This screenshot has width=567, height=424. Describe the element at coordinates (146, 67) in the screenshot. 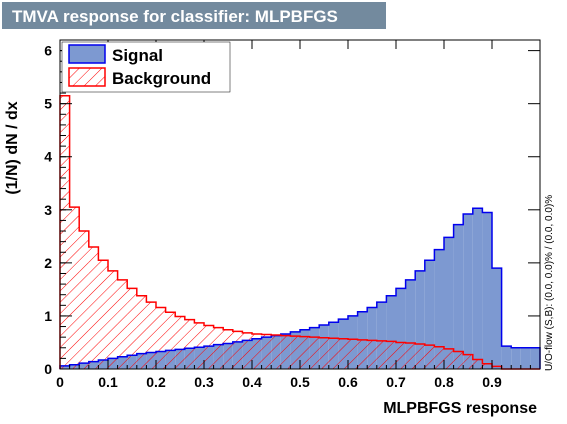

I see `legend: Signal Background` at that location.